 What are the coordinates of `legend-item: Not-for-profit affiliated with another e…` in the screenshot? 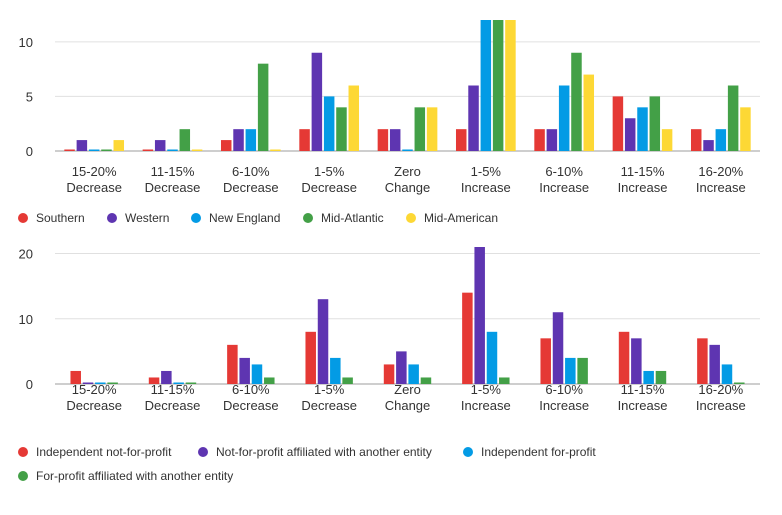 It's located at (315, 452).